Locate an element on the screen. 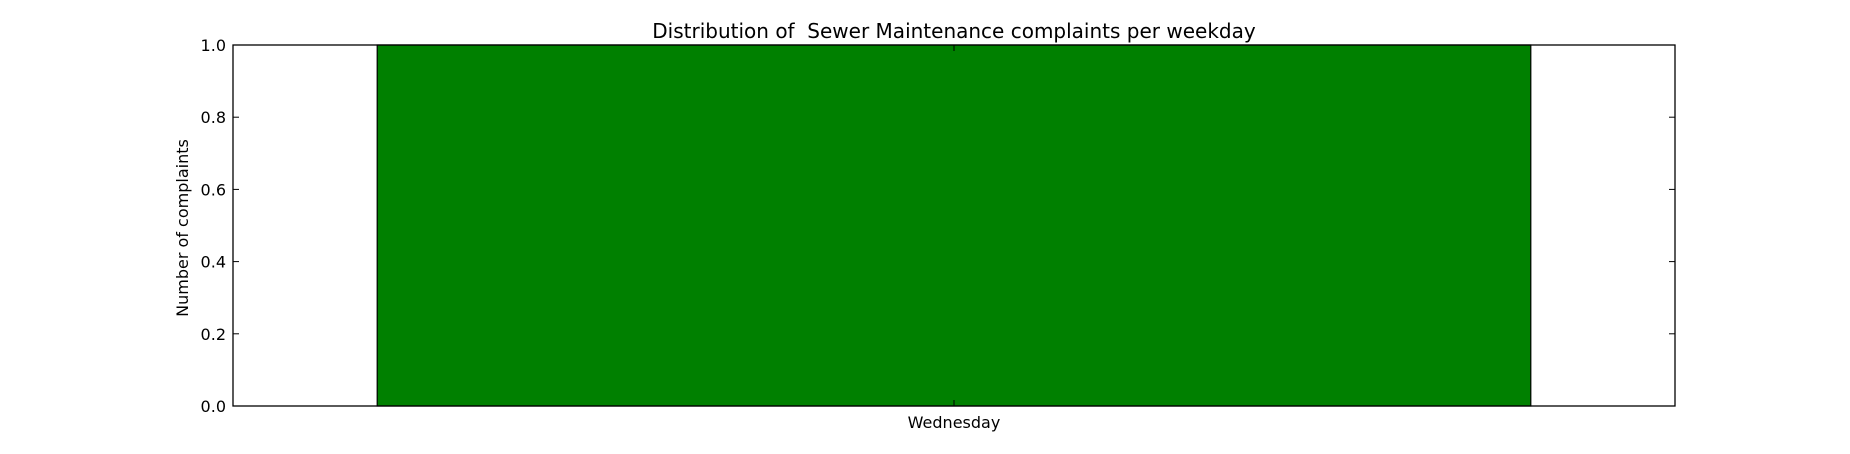 This screenshot has height=454, width=1850. y-tick-label: 0.6 is located at coordinates (213, 189).